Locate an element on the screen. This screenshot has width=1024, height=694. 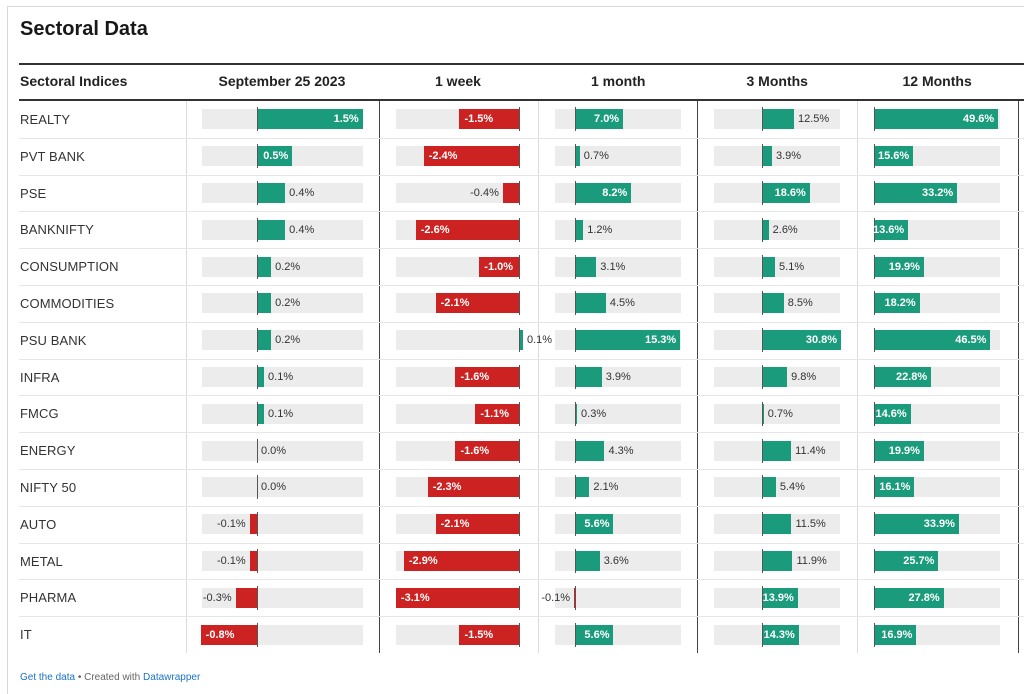
column-header-12-months: 12 Months is located at coordinates (937, 81).